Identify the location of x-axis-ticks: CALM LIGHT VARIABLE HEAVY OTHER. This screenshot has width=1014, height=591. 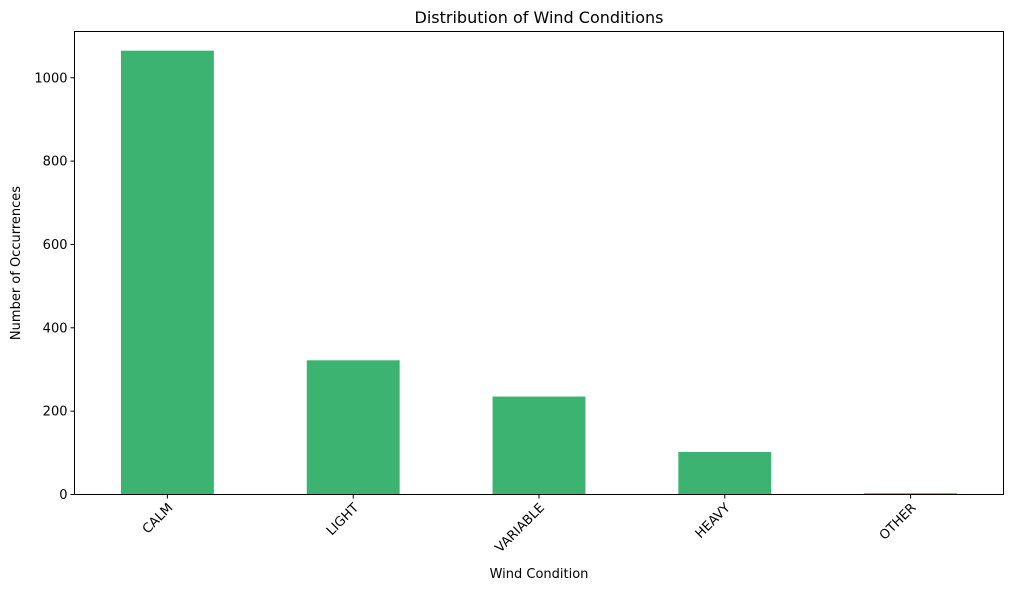
(530, 525).